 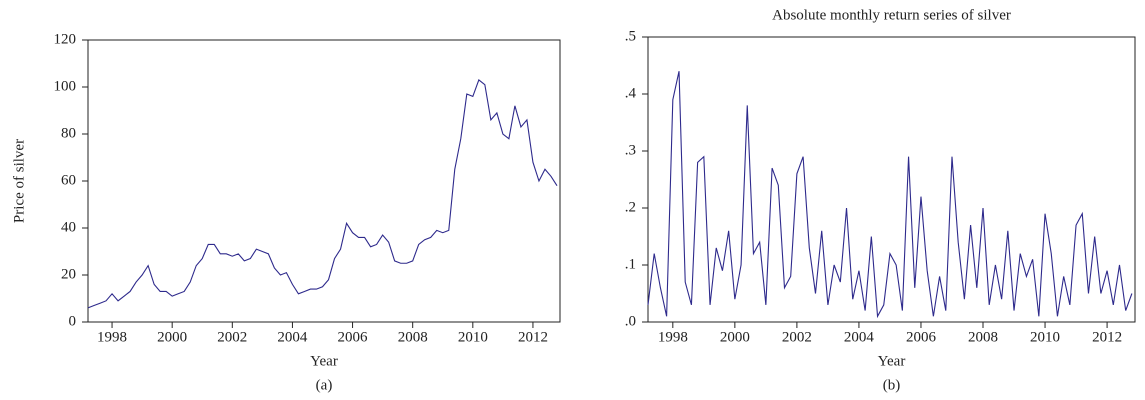 What do you see at coordinates (630, 264) in the screenshot?
I see `y-tick-label: .1` at bounding box center [630, 264].